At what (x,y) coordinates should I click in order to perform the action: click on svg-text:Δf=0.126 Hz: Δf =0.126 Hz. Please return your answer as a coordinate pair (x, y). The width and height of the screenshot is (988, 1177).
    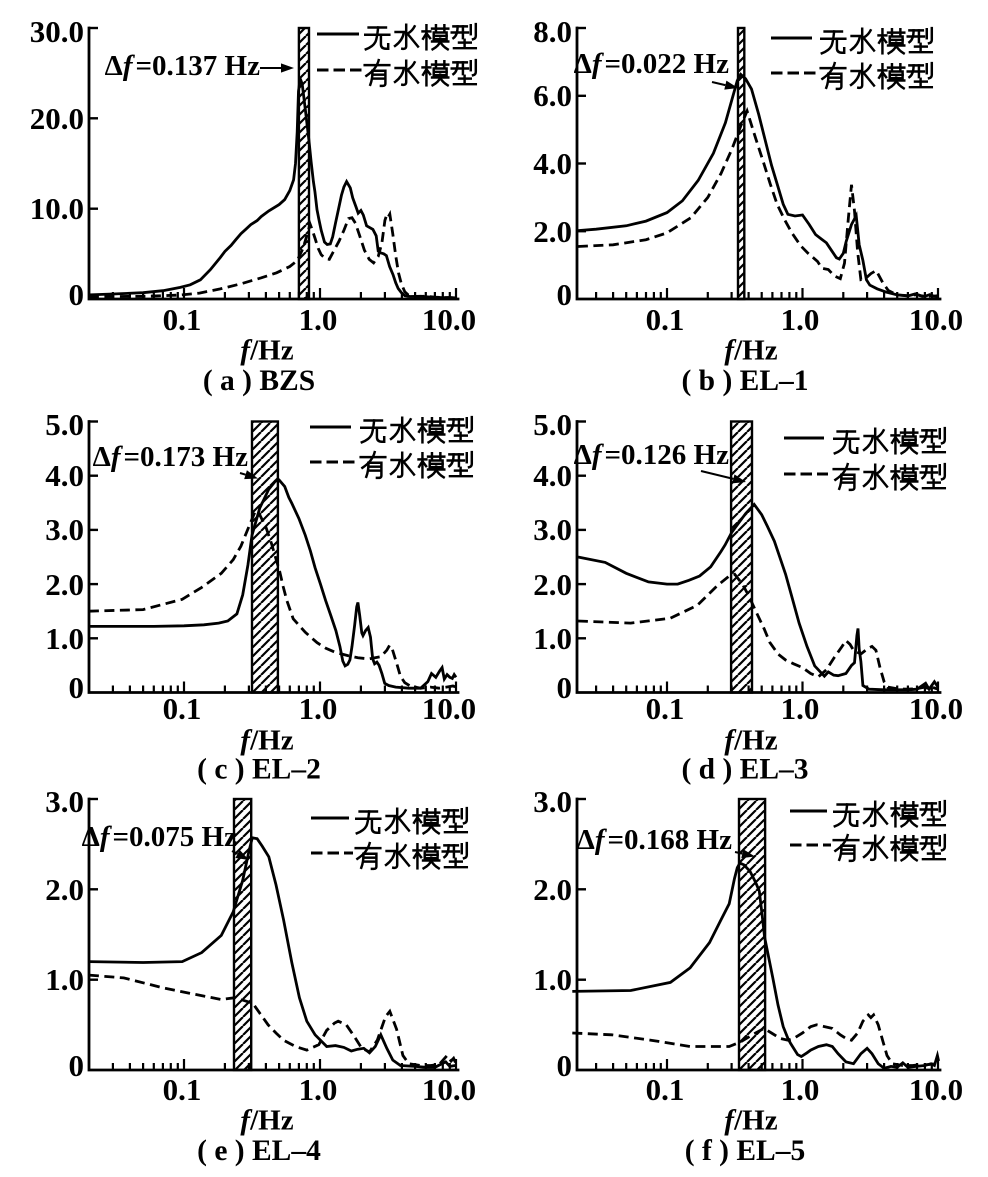
    Looking at the image, I should click on (651, 455).